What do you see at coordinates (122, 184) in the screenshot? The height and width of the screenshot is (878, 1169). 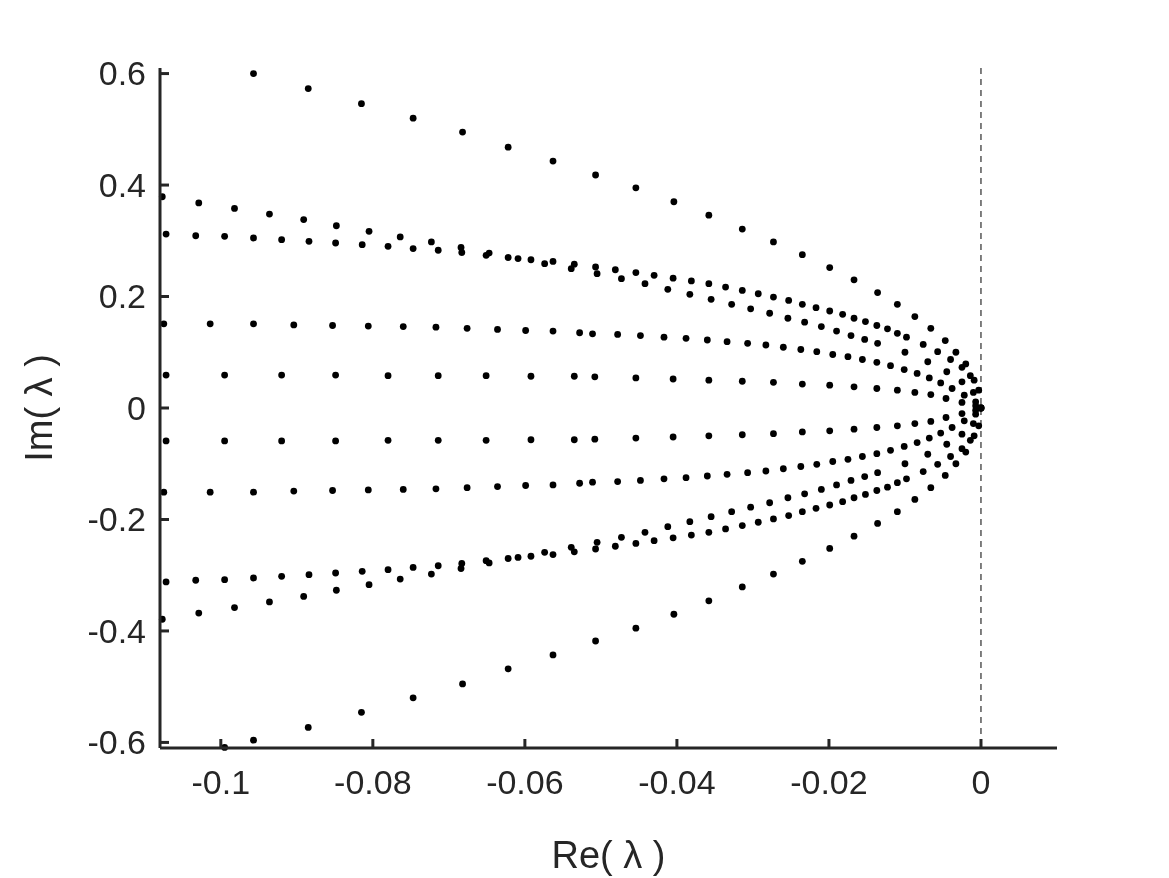 I see `y-tick-label: 0.4` at bounding box center [122, 184].